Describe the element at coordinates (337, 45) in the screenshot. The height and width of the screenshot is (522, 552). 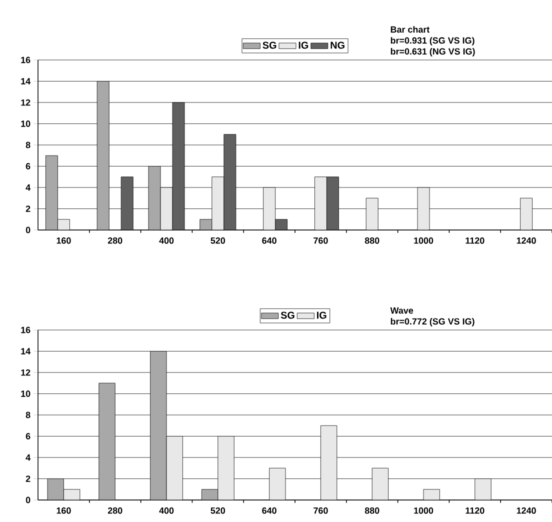
I see `legend-label: NG` at that location.